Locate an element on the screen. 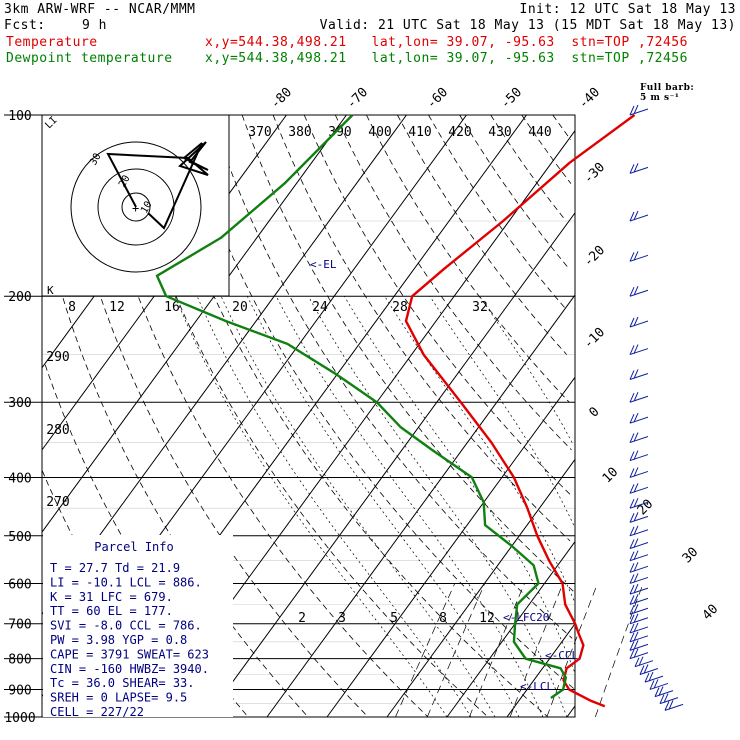 This screenshot has height=740, width=740. parcel-info-row: SREH = 0 LAPSE= 9.5 is located at coordinates (118, 698).